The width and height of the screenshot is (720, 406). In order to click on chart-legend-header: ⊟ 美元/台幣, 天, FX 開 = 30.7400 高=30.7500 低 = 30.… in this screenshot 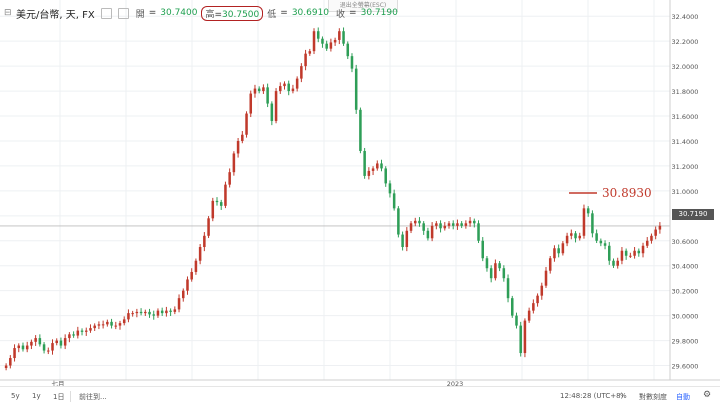, I will do `click(201, 13)`.